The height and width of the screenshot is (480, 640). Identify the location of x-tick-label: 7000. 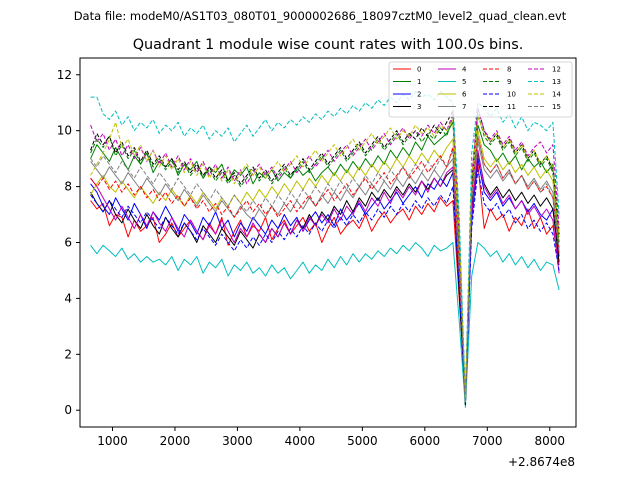
(487, 441).